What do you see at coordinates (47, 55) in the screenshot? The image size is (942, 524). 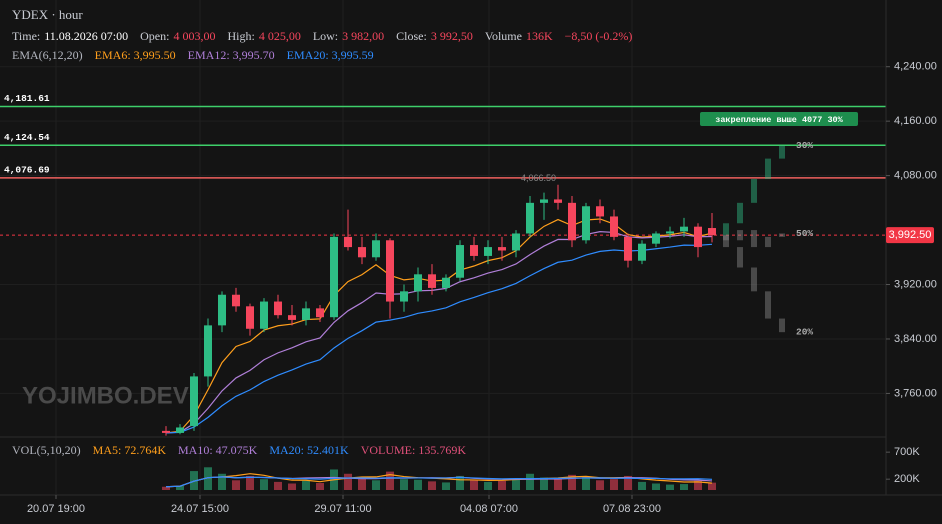 I see `legend-item: EMA(6,12,20)` at bounding box center [47, 55].